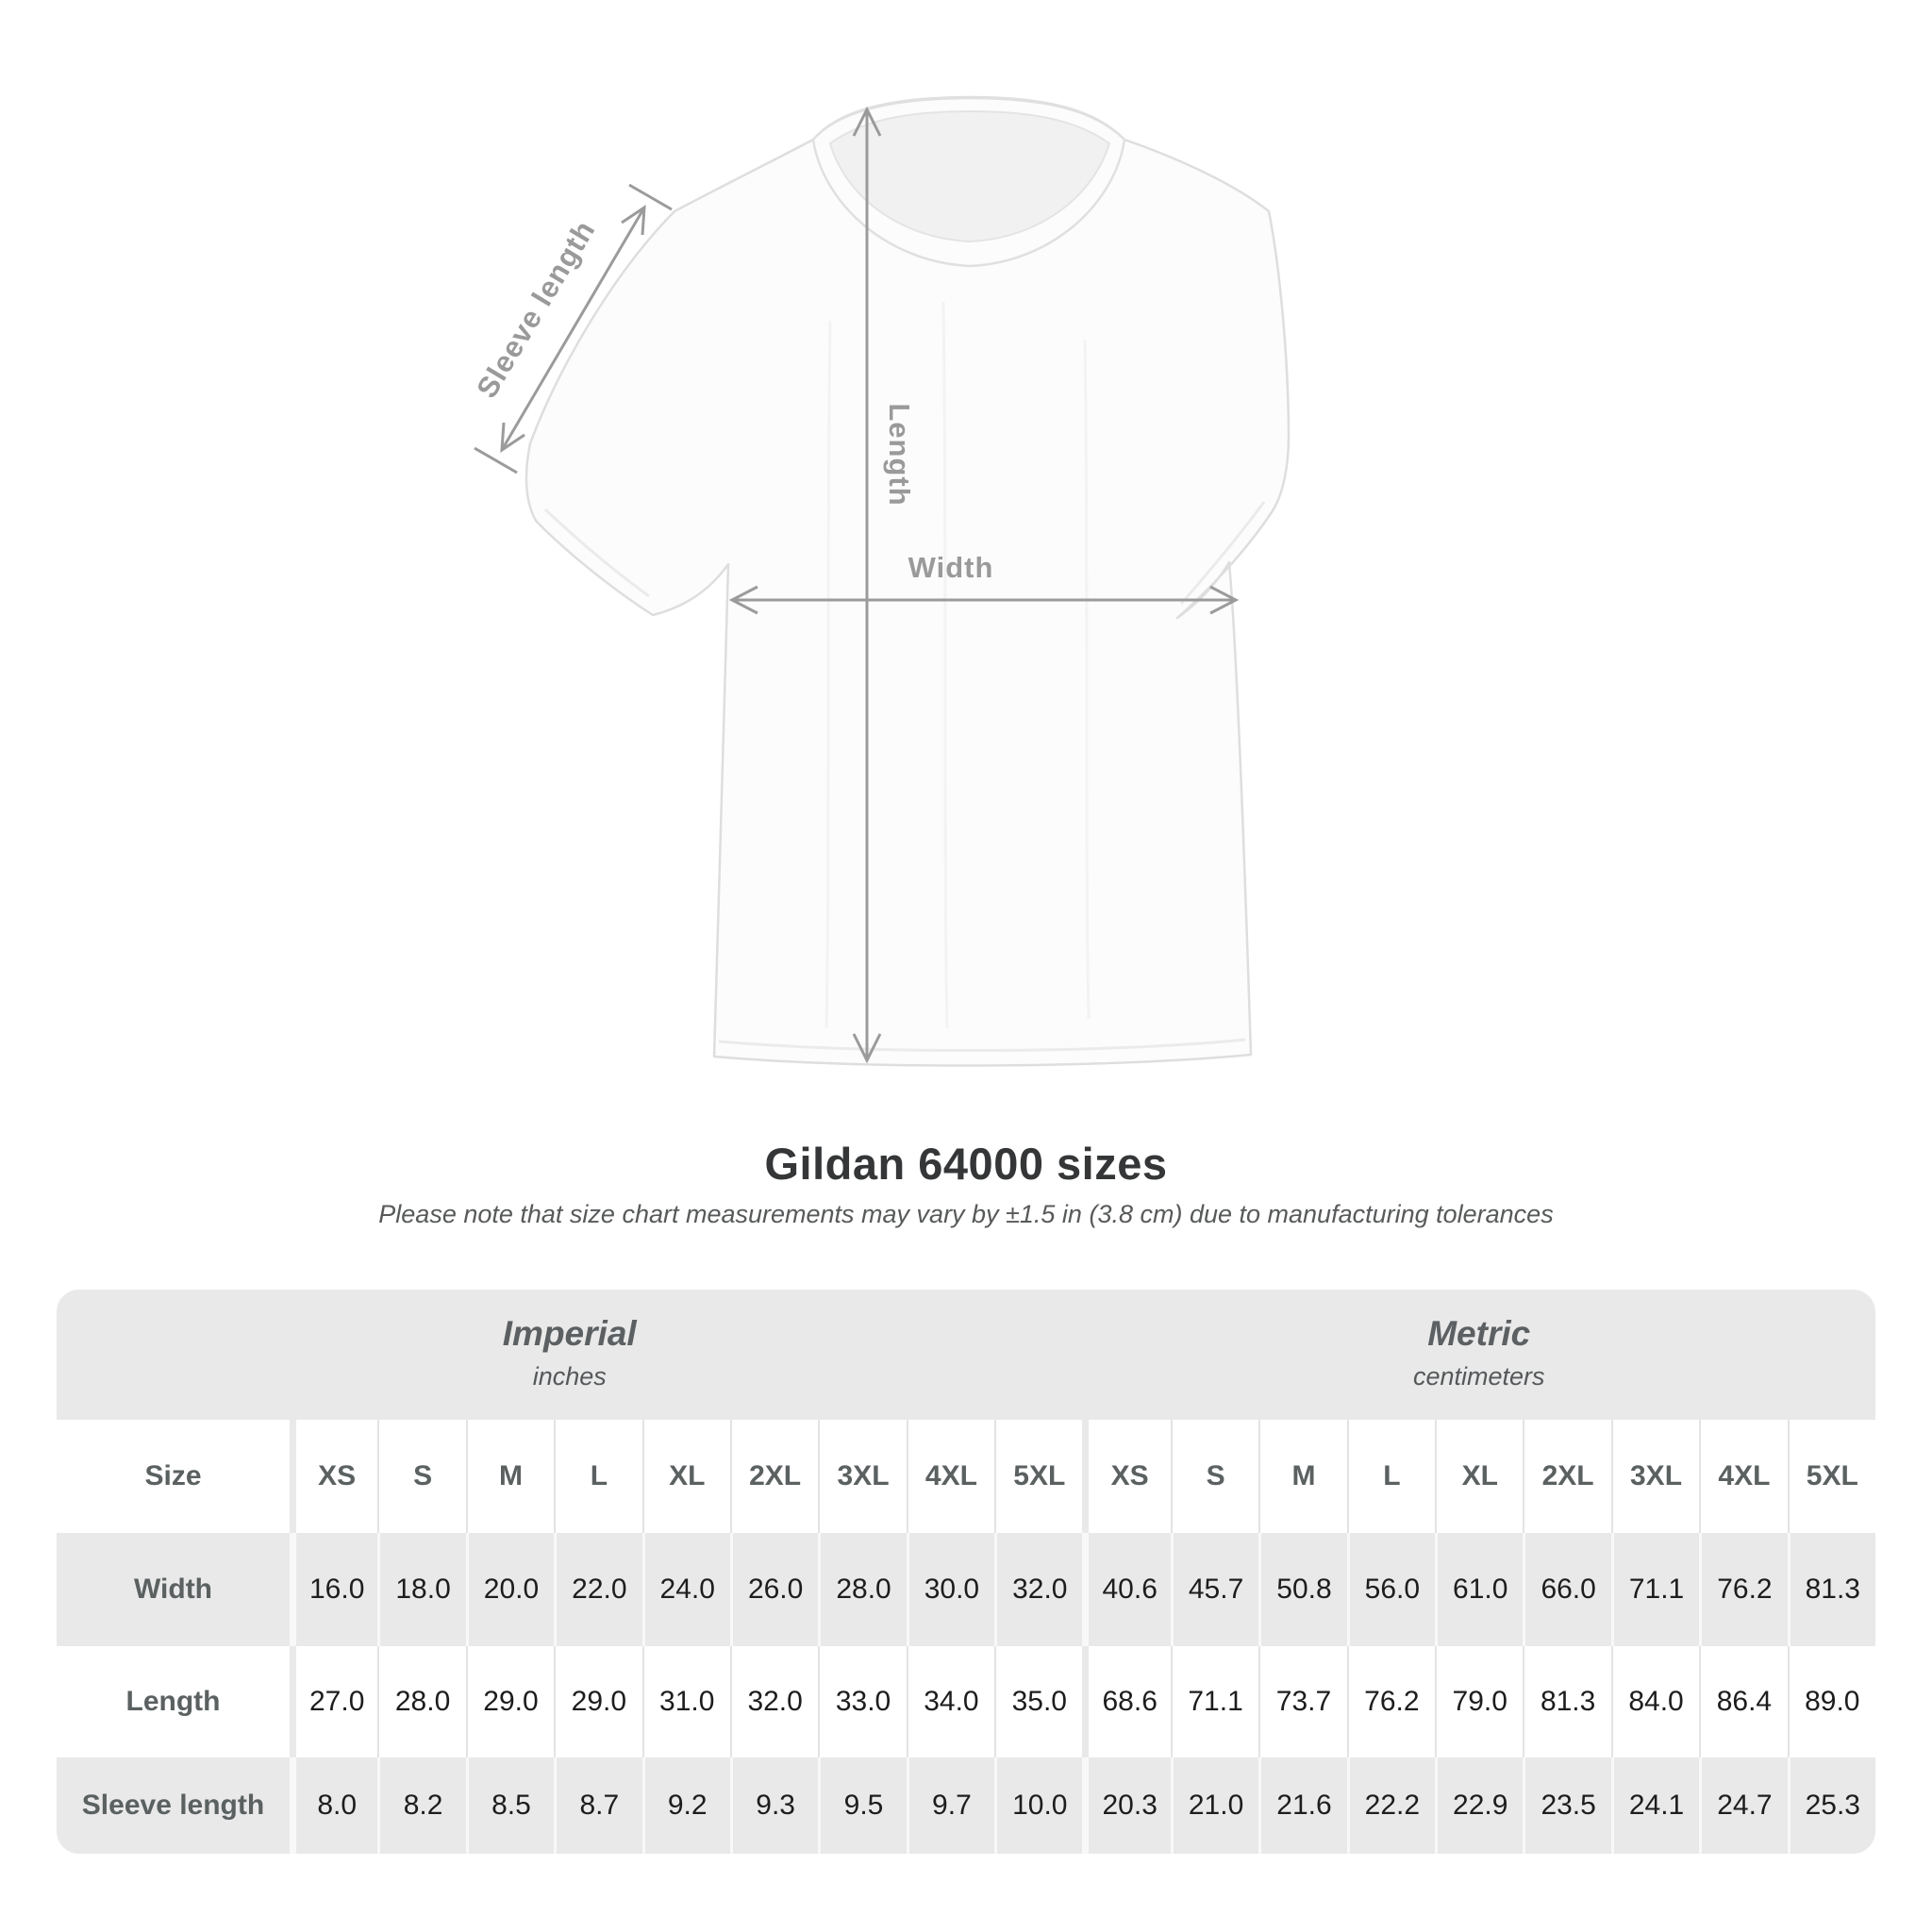 The height and width of the screenshot is (1932, 1932). What do you see at coordinates (1302, 1589) in the screenshot?
I see `measurement-value: 50.8` at bounding box center [1302, 1589].